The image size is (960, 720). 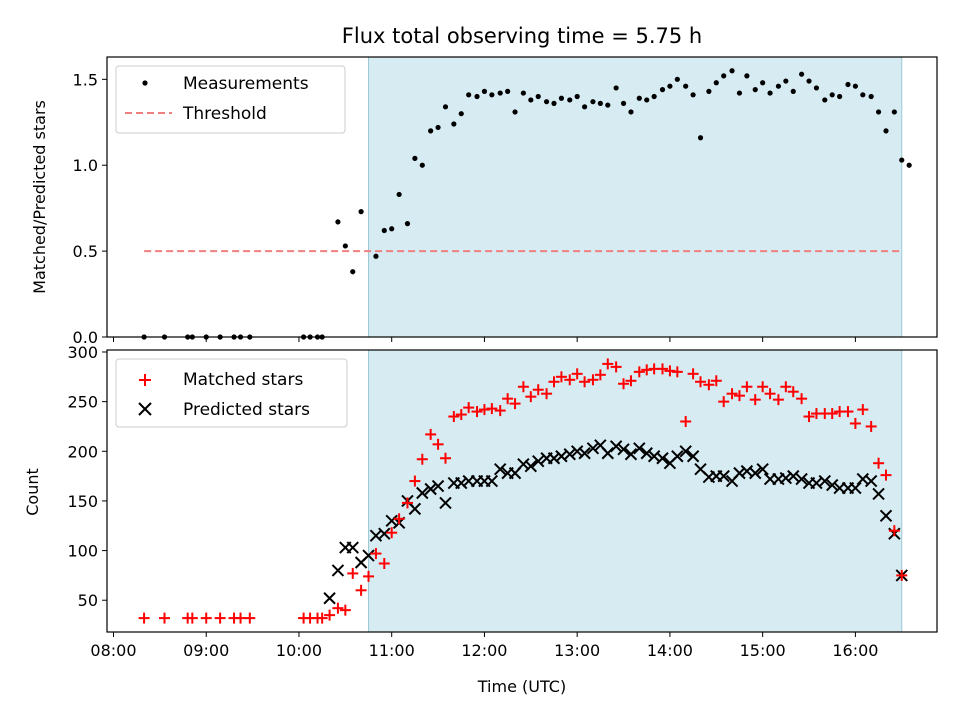 What do you see at coordinates (762, 469) in the screenshot?
I see `predicted-point-56-stroke-b` at bounding box center [762, 469].